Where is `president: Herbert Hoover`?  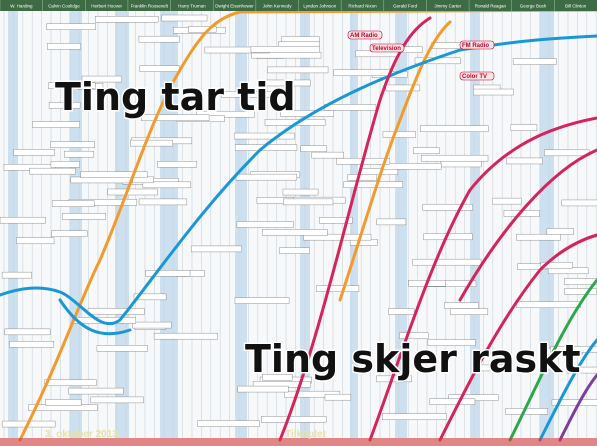 president: Herbert Hoover is located at coordinates (106, 6).